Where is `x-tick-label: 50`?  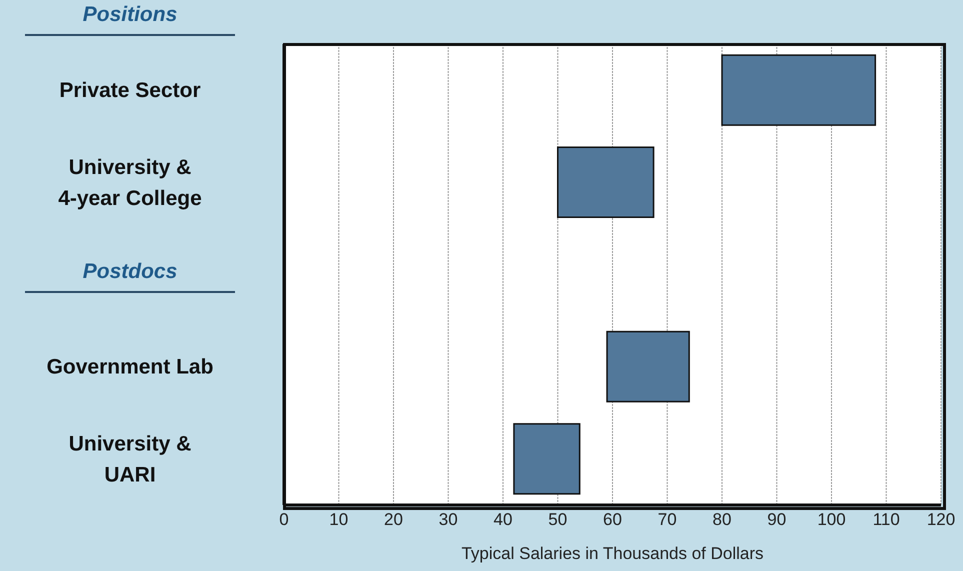 x-tick-label: 50 is located at coordinates (558, 520).